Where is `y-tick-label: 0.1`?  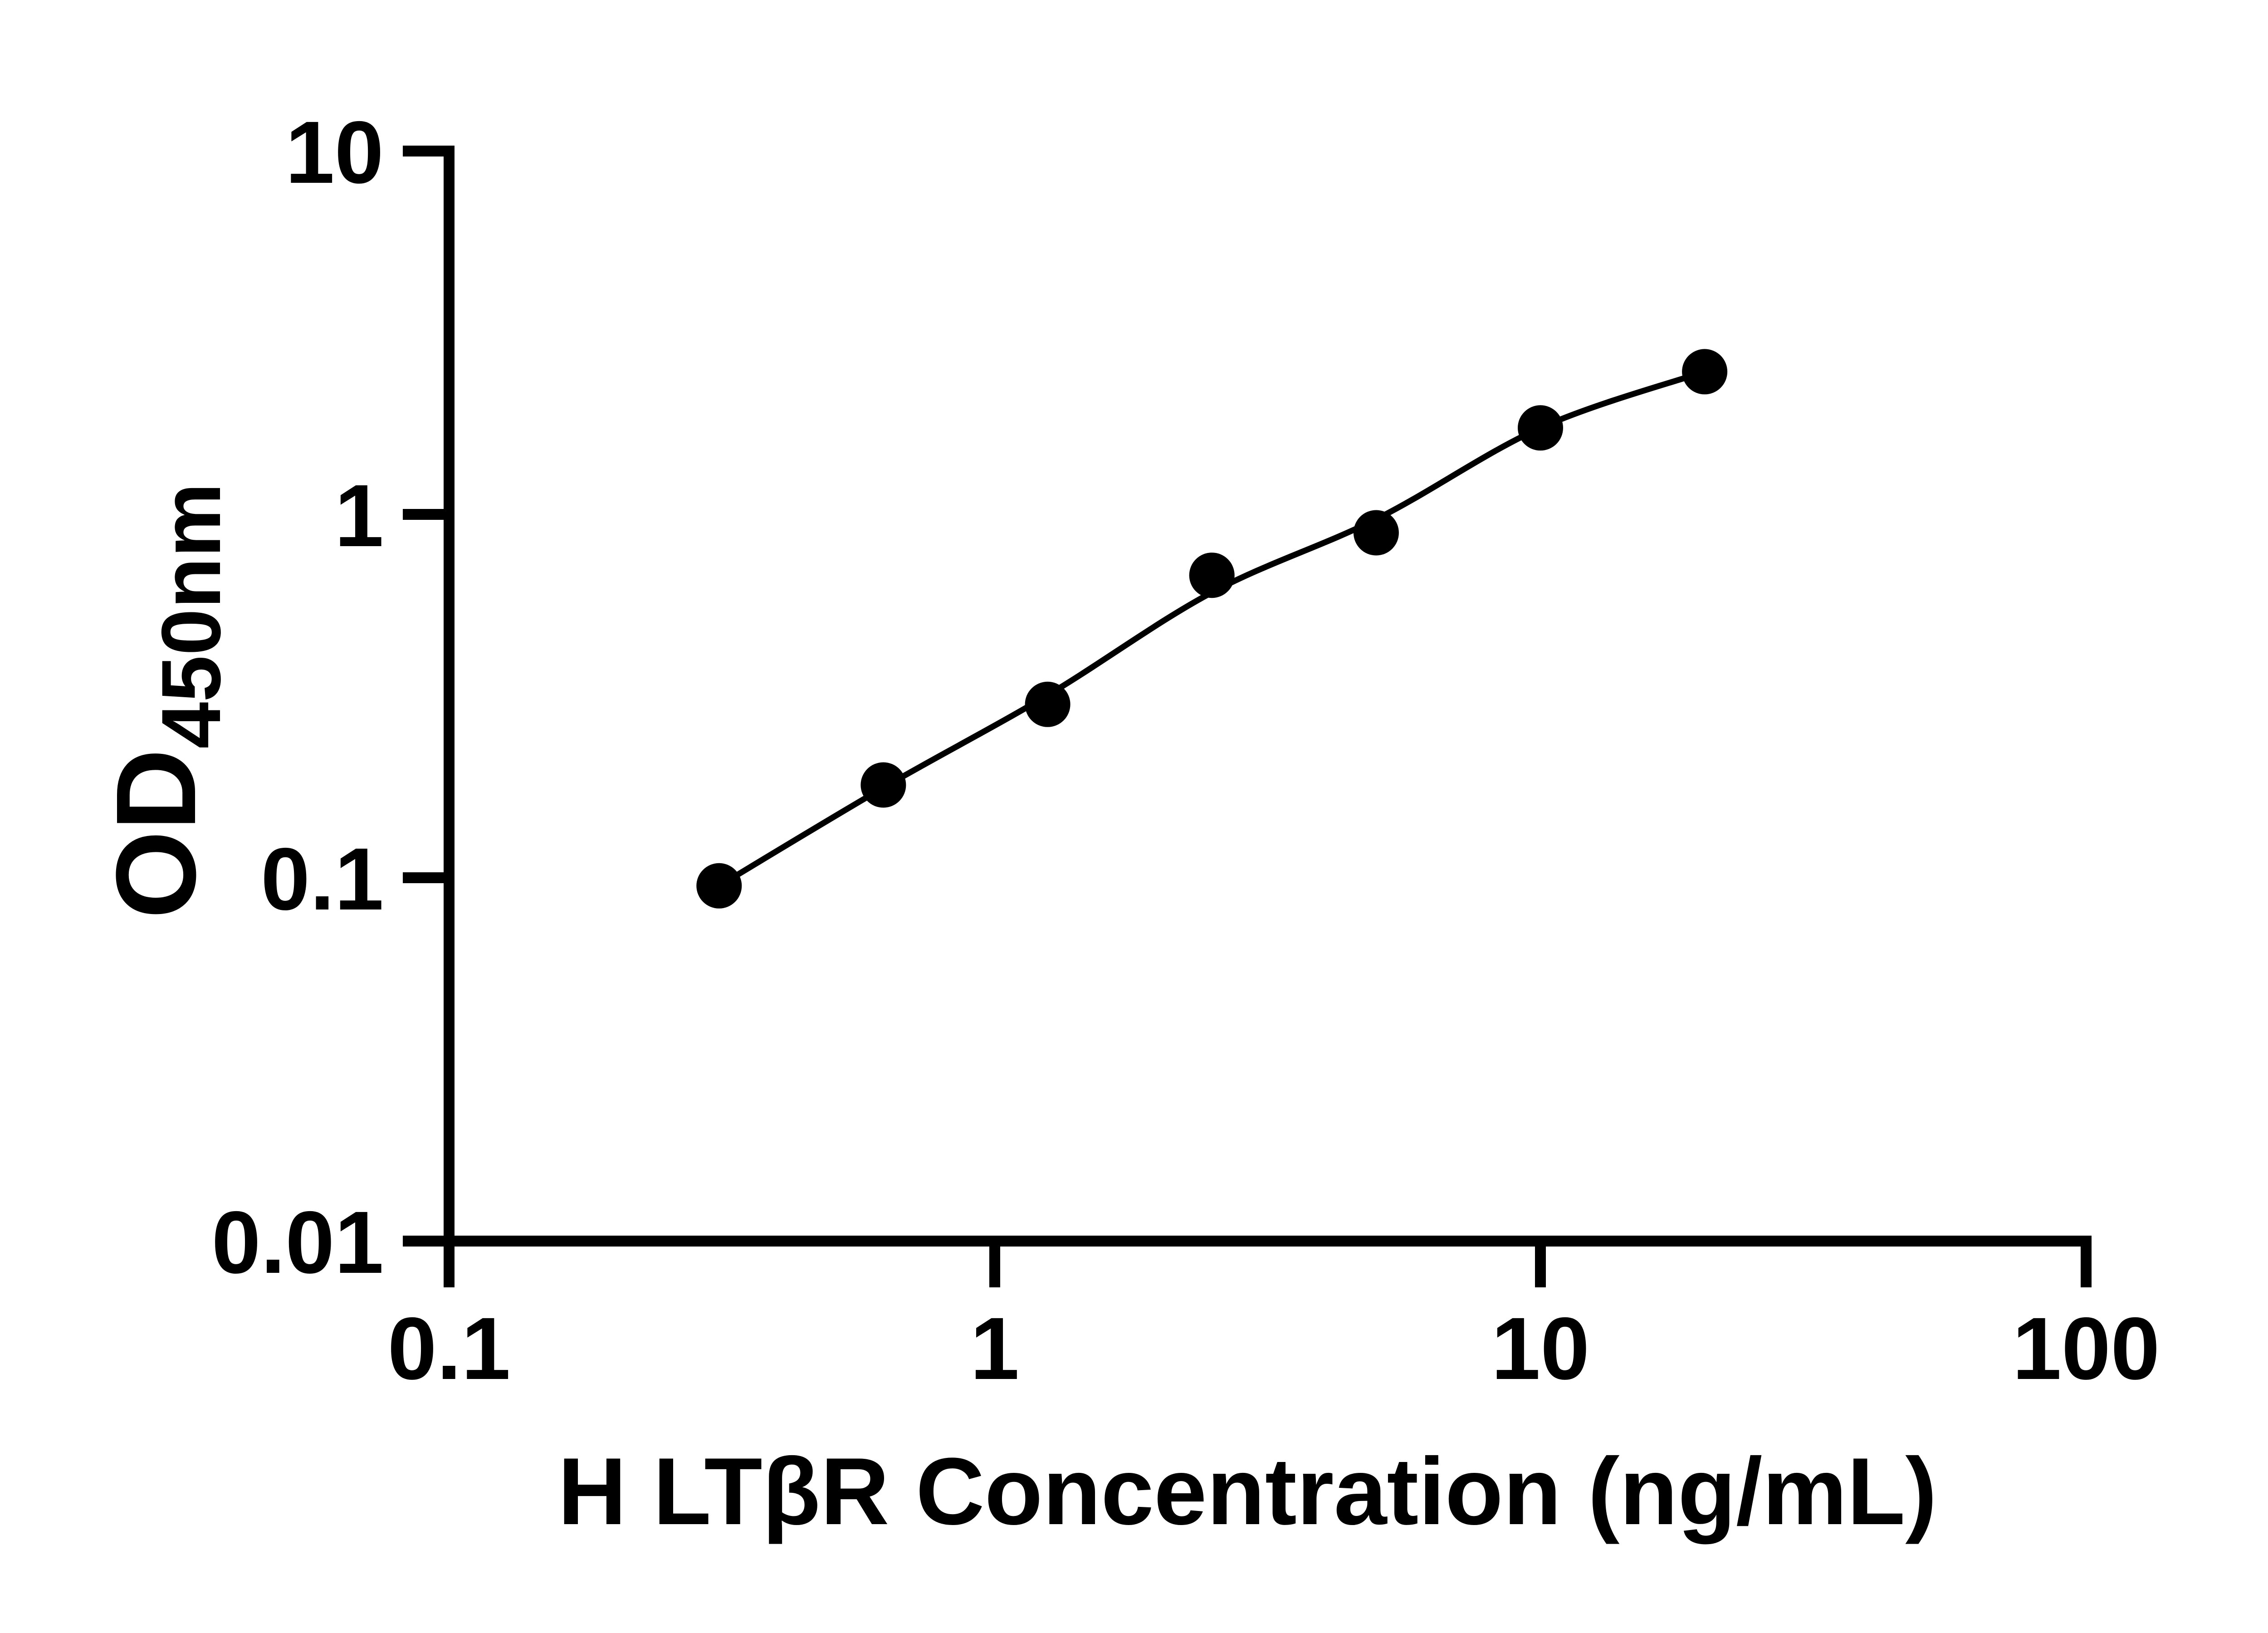
y-tick-label: 0.1 is located at coordinates (323, 879).